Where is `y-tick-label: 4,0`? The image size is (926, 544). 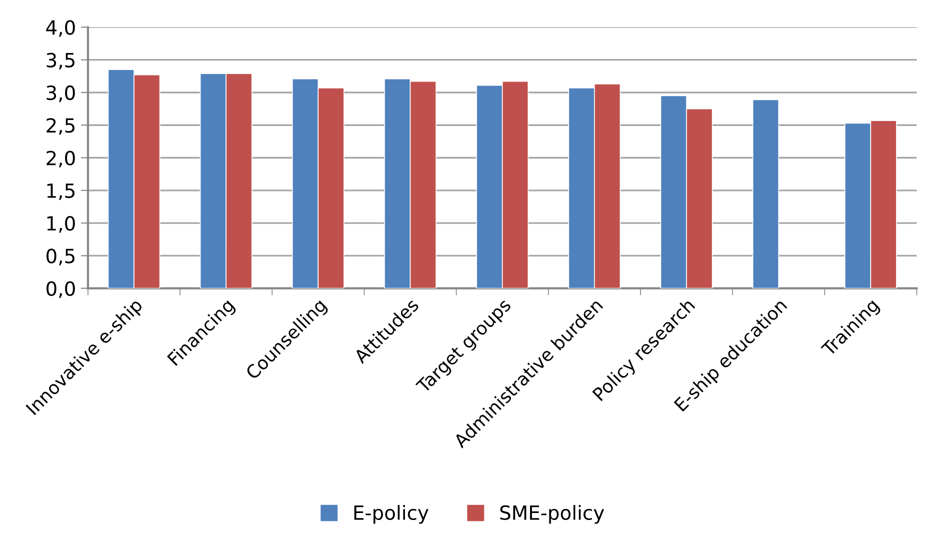 y-tick-label: 4,0 is located at coordinates (60, 28).